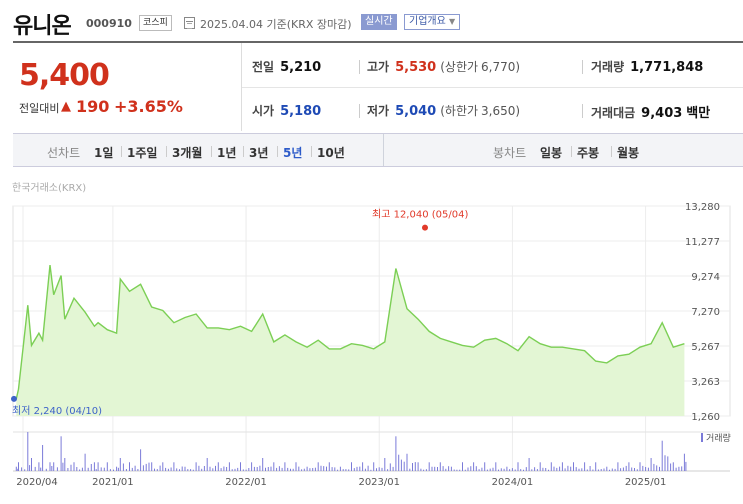  I want to click on prev-close-label: 전일, so click(263, 67).